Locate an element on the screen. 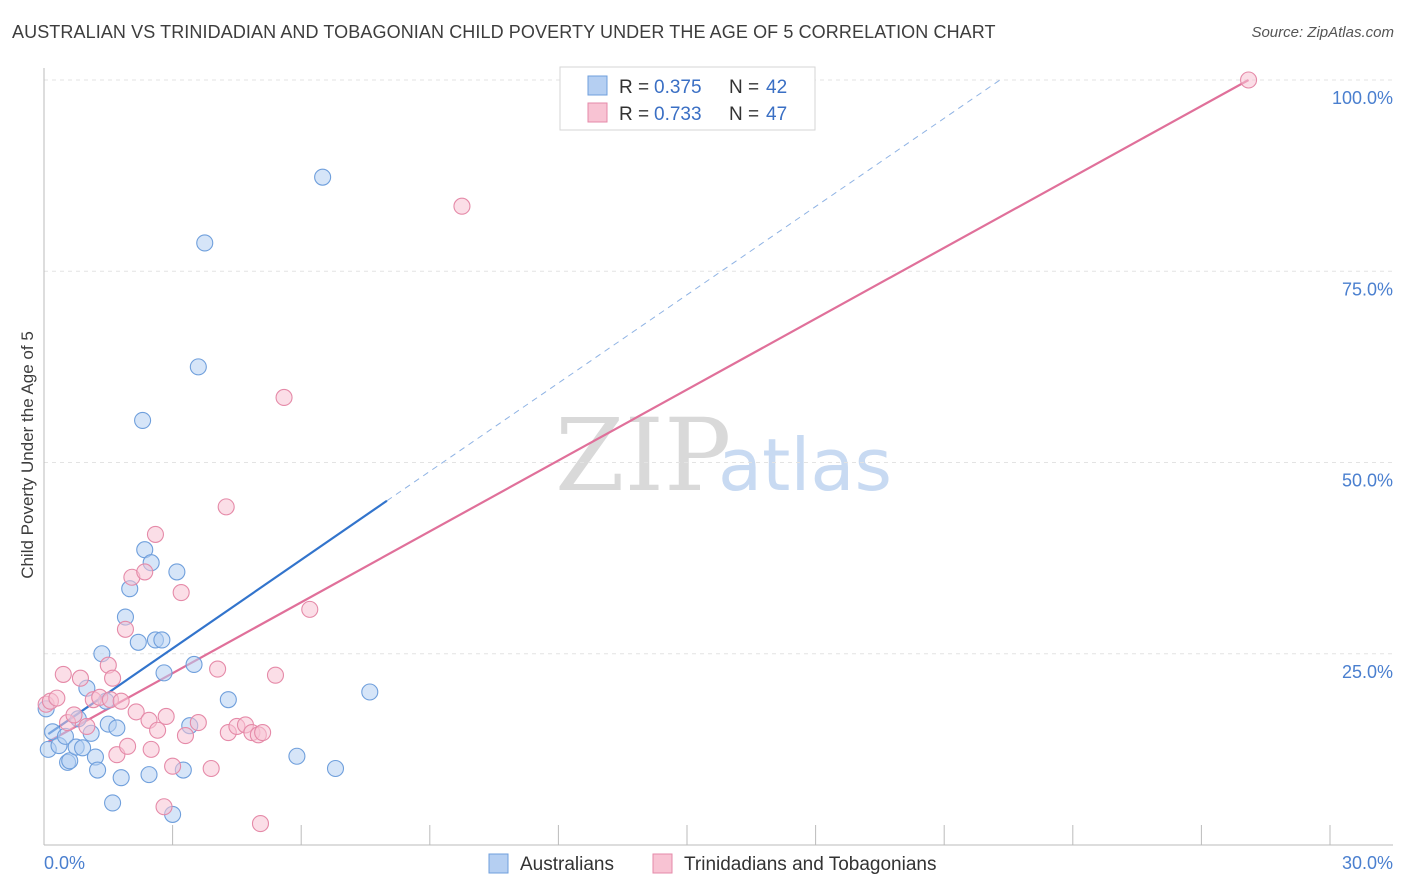 This screenshot has height=892, width=1406. legend-swatch-australians is located at coordinates (597, 85).